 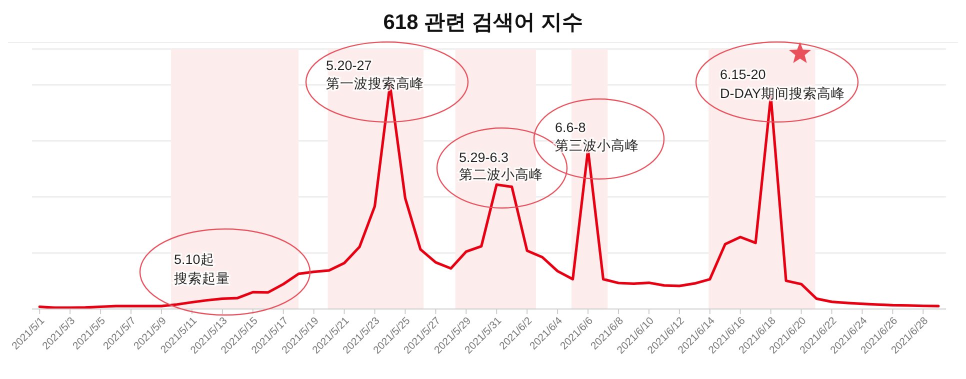 What do you see at coordinates (783, 93) in the screenshot?
I see `annotation: D-DAY期间搜索高峰` at bounding box center [783, 93].